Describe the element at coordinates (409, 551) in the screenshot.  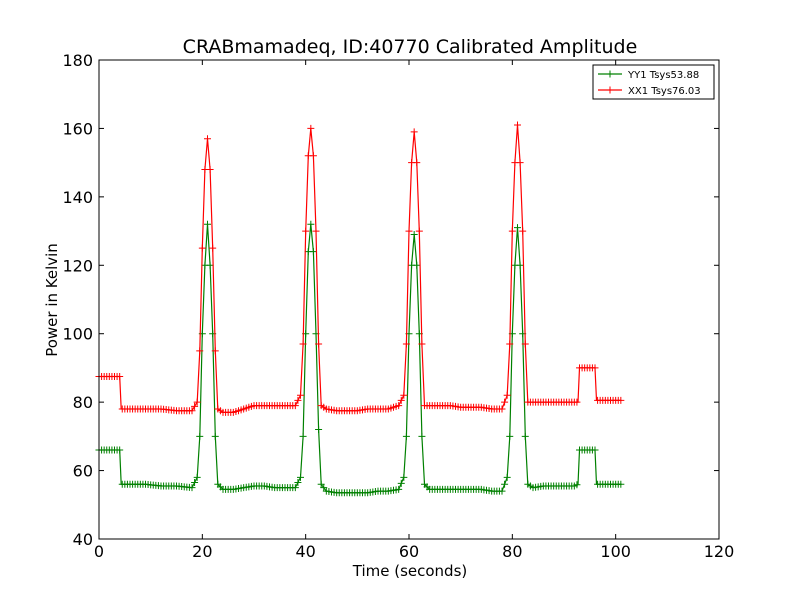
I see `x-tick-label: 60` at that location.